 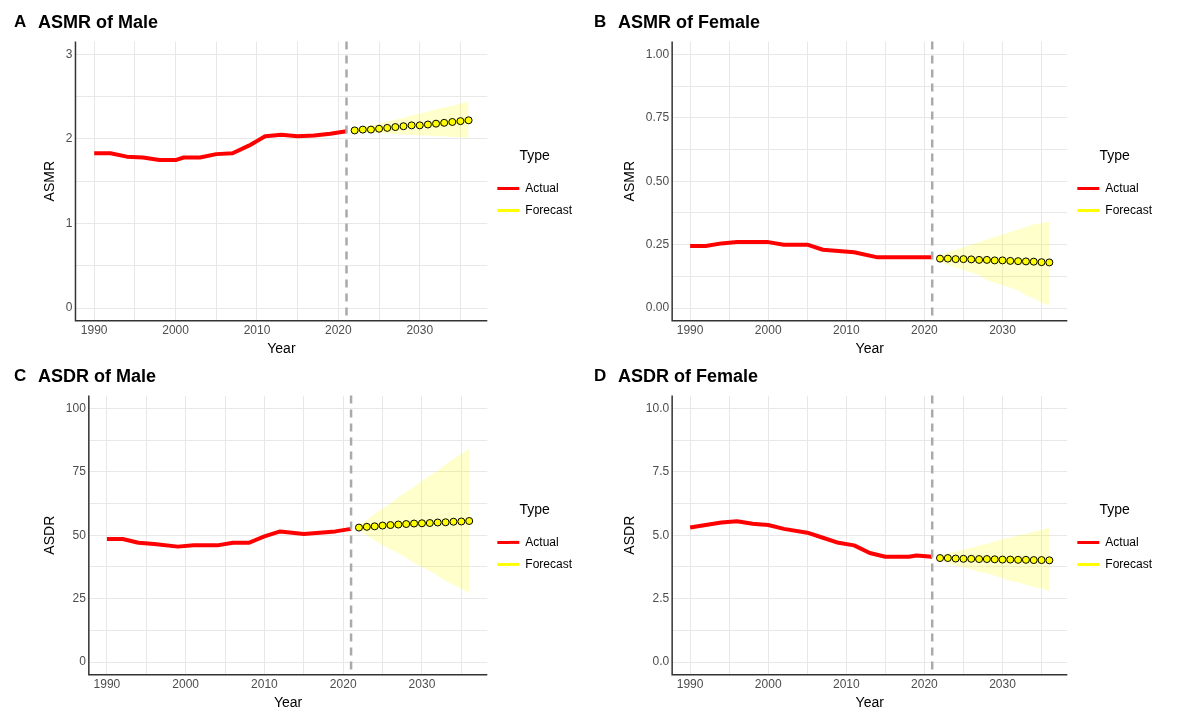 What do you see at coordinates (79, 471) in the screenshot?
I see `y-tick-label: 75` at bounding box center [79, 471].